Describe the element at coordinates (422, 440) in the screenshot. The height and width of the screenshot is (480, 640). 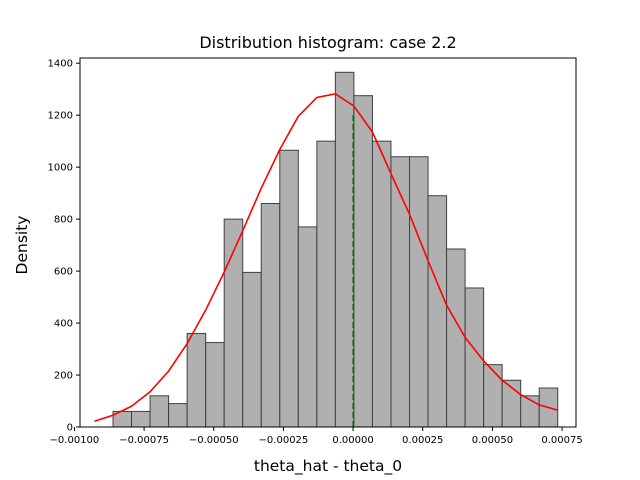
I see `x-tick-label: 0.00025` at that location.